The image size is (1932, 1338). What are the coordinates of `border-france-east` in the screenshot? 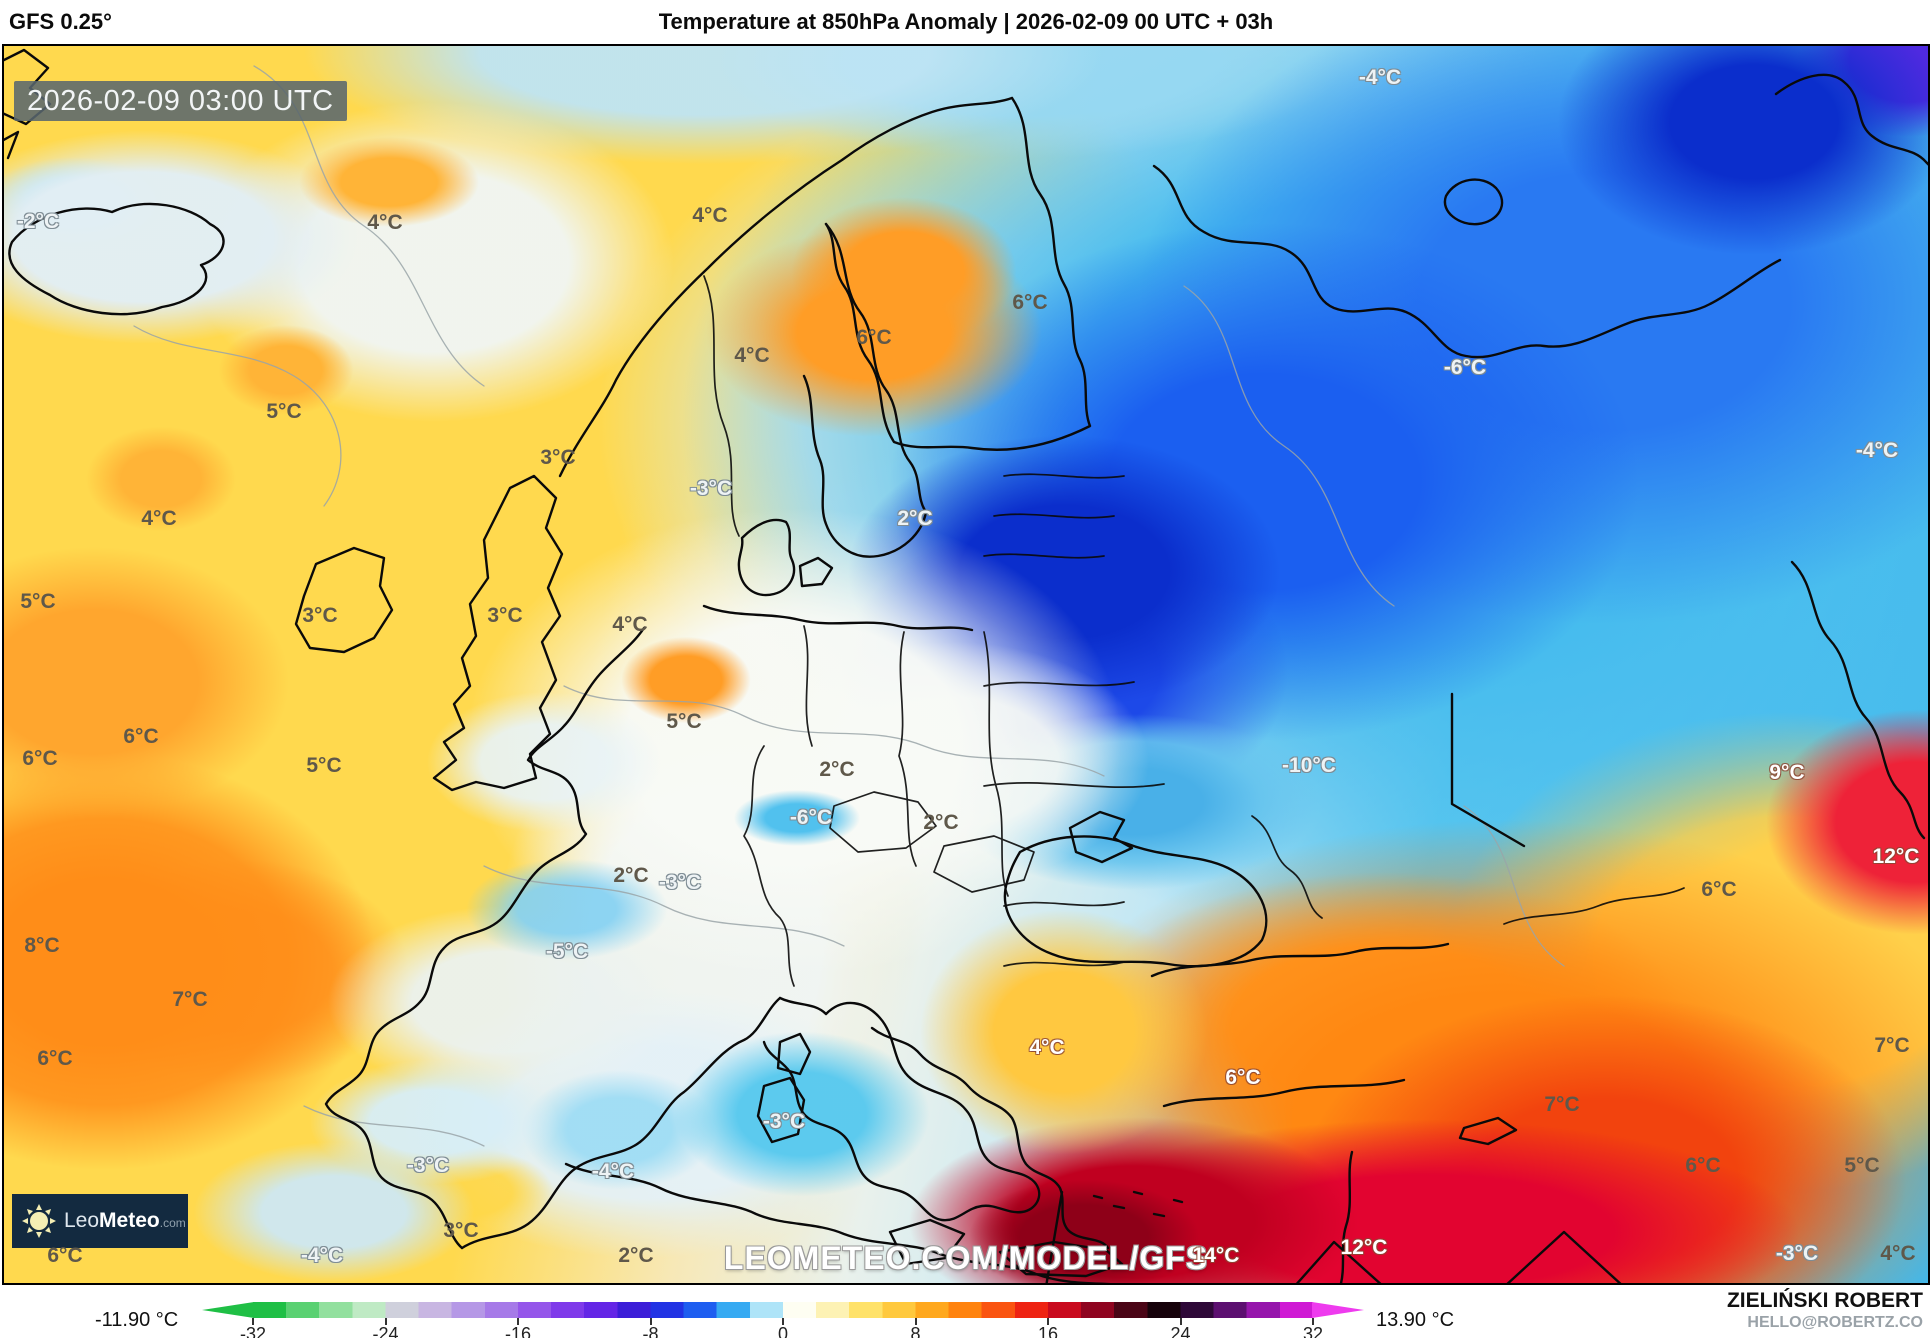 It's located at (769, 866).